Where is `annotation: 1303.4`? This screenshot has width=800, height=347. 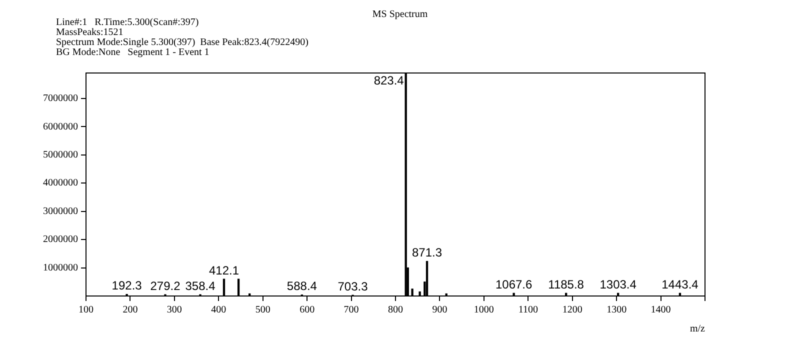
annotation: 1303.4 is located at coordinates (618, 284).